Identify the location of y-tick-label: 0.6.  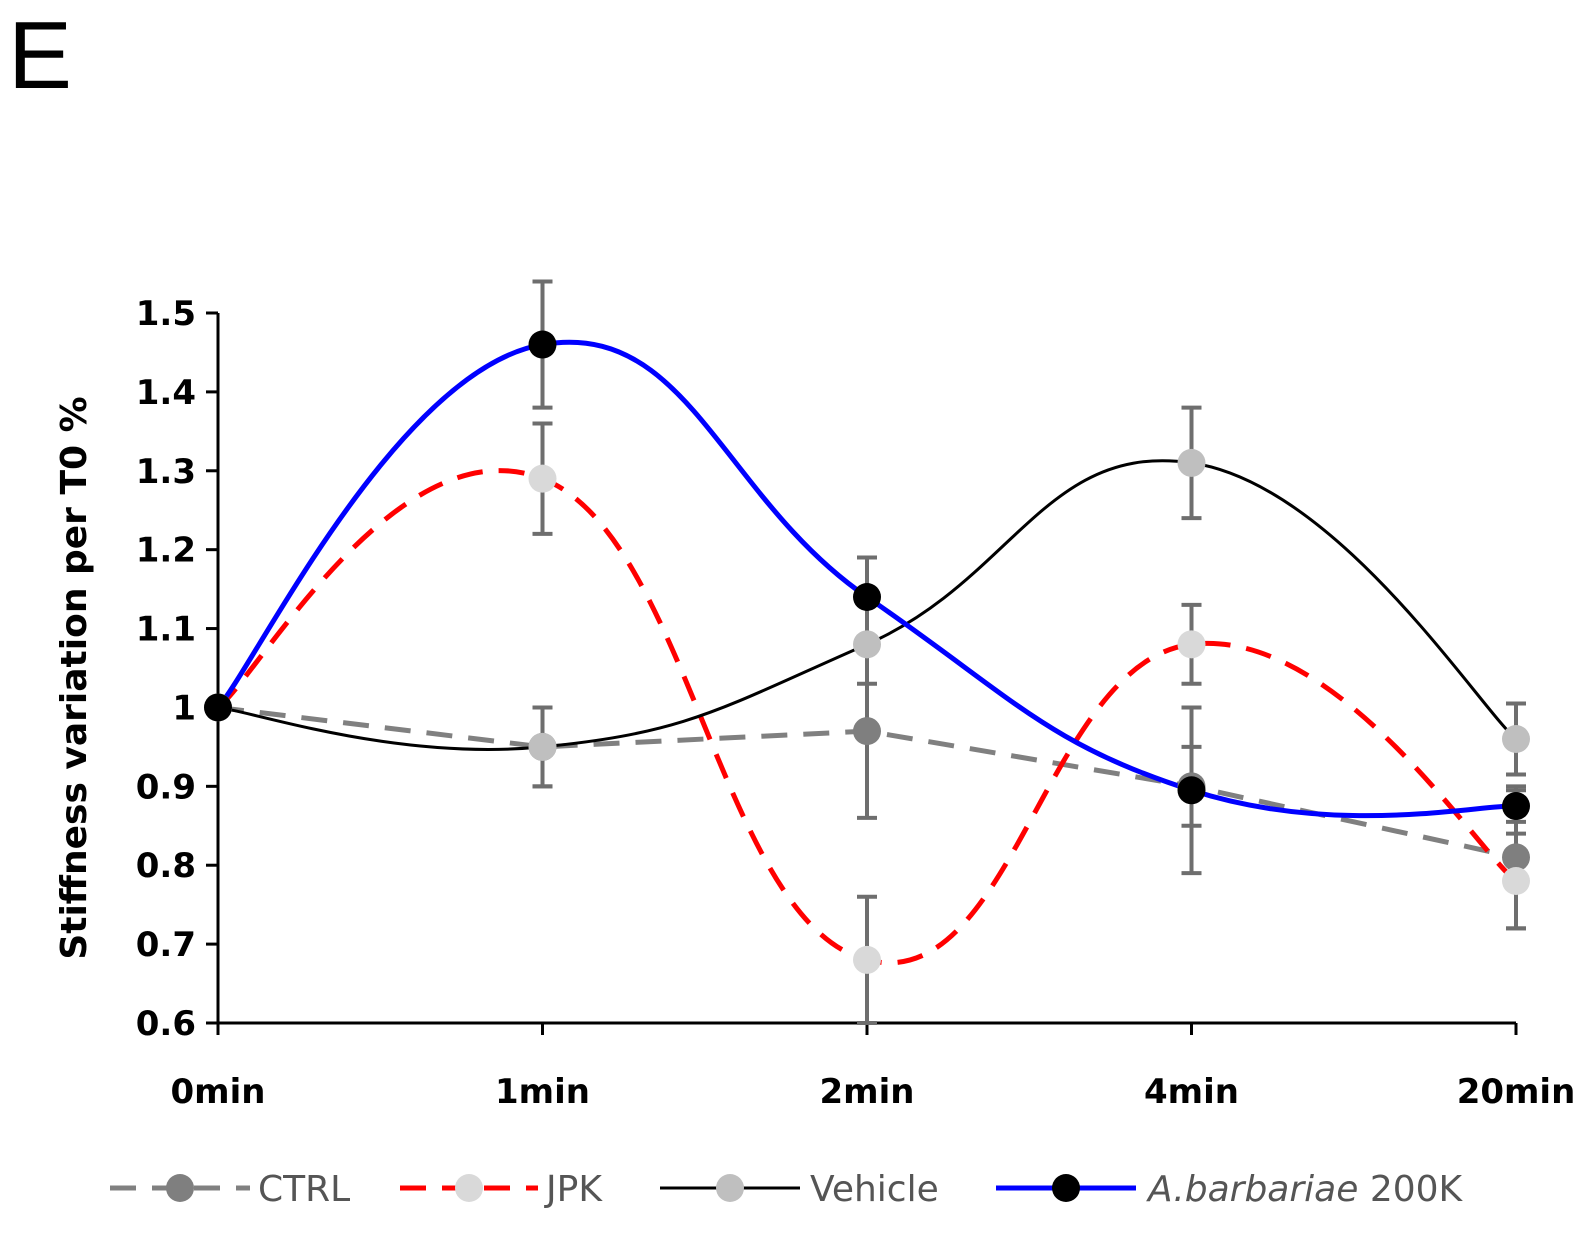
(166, 1024).